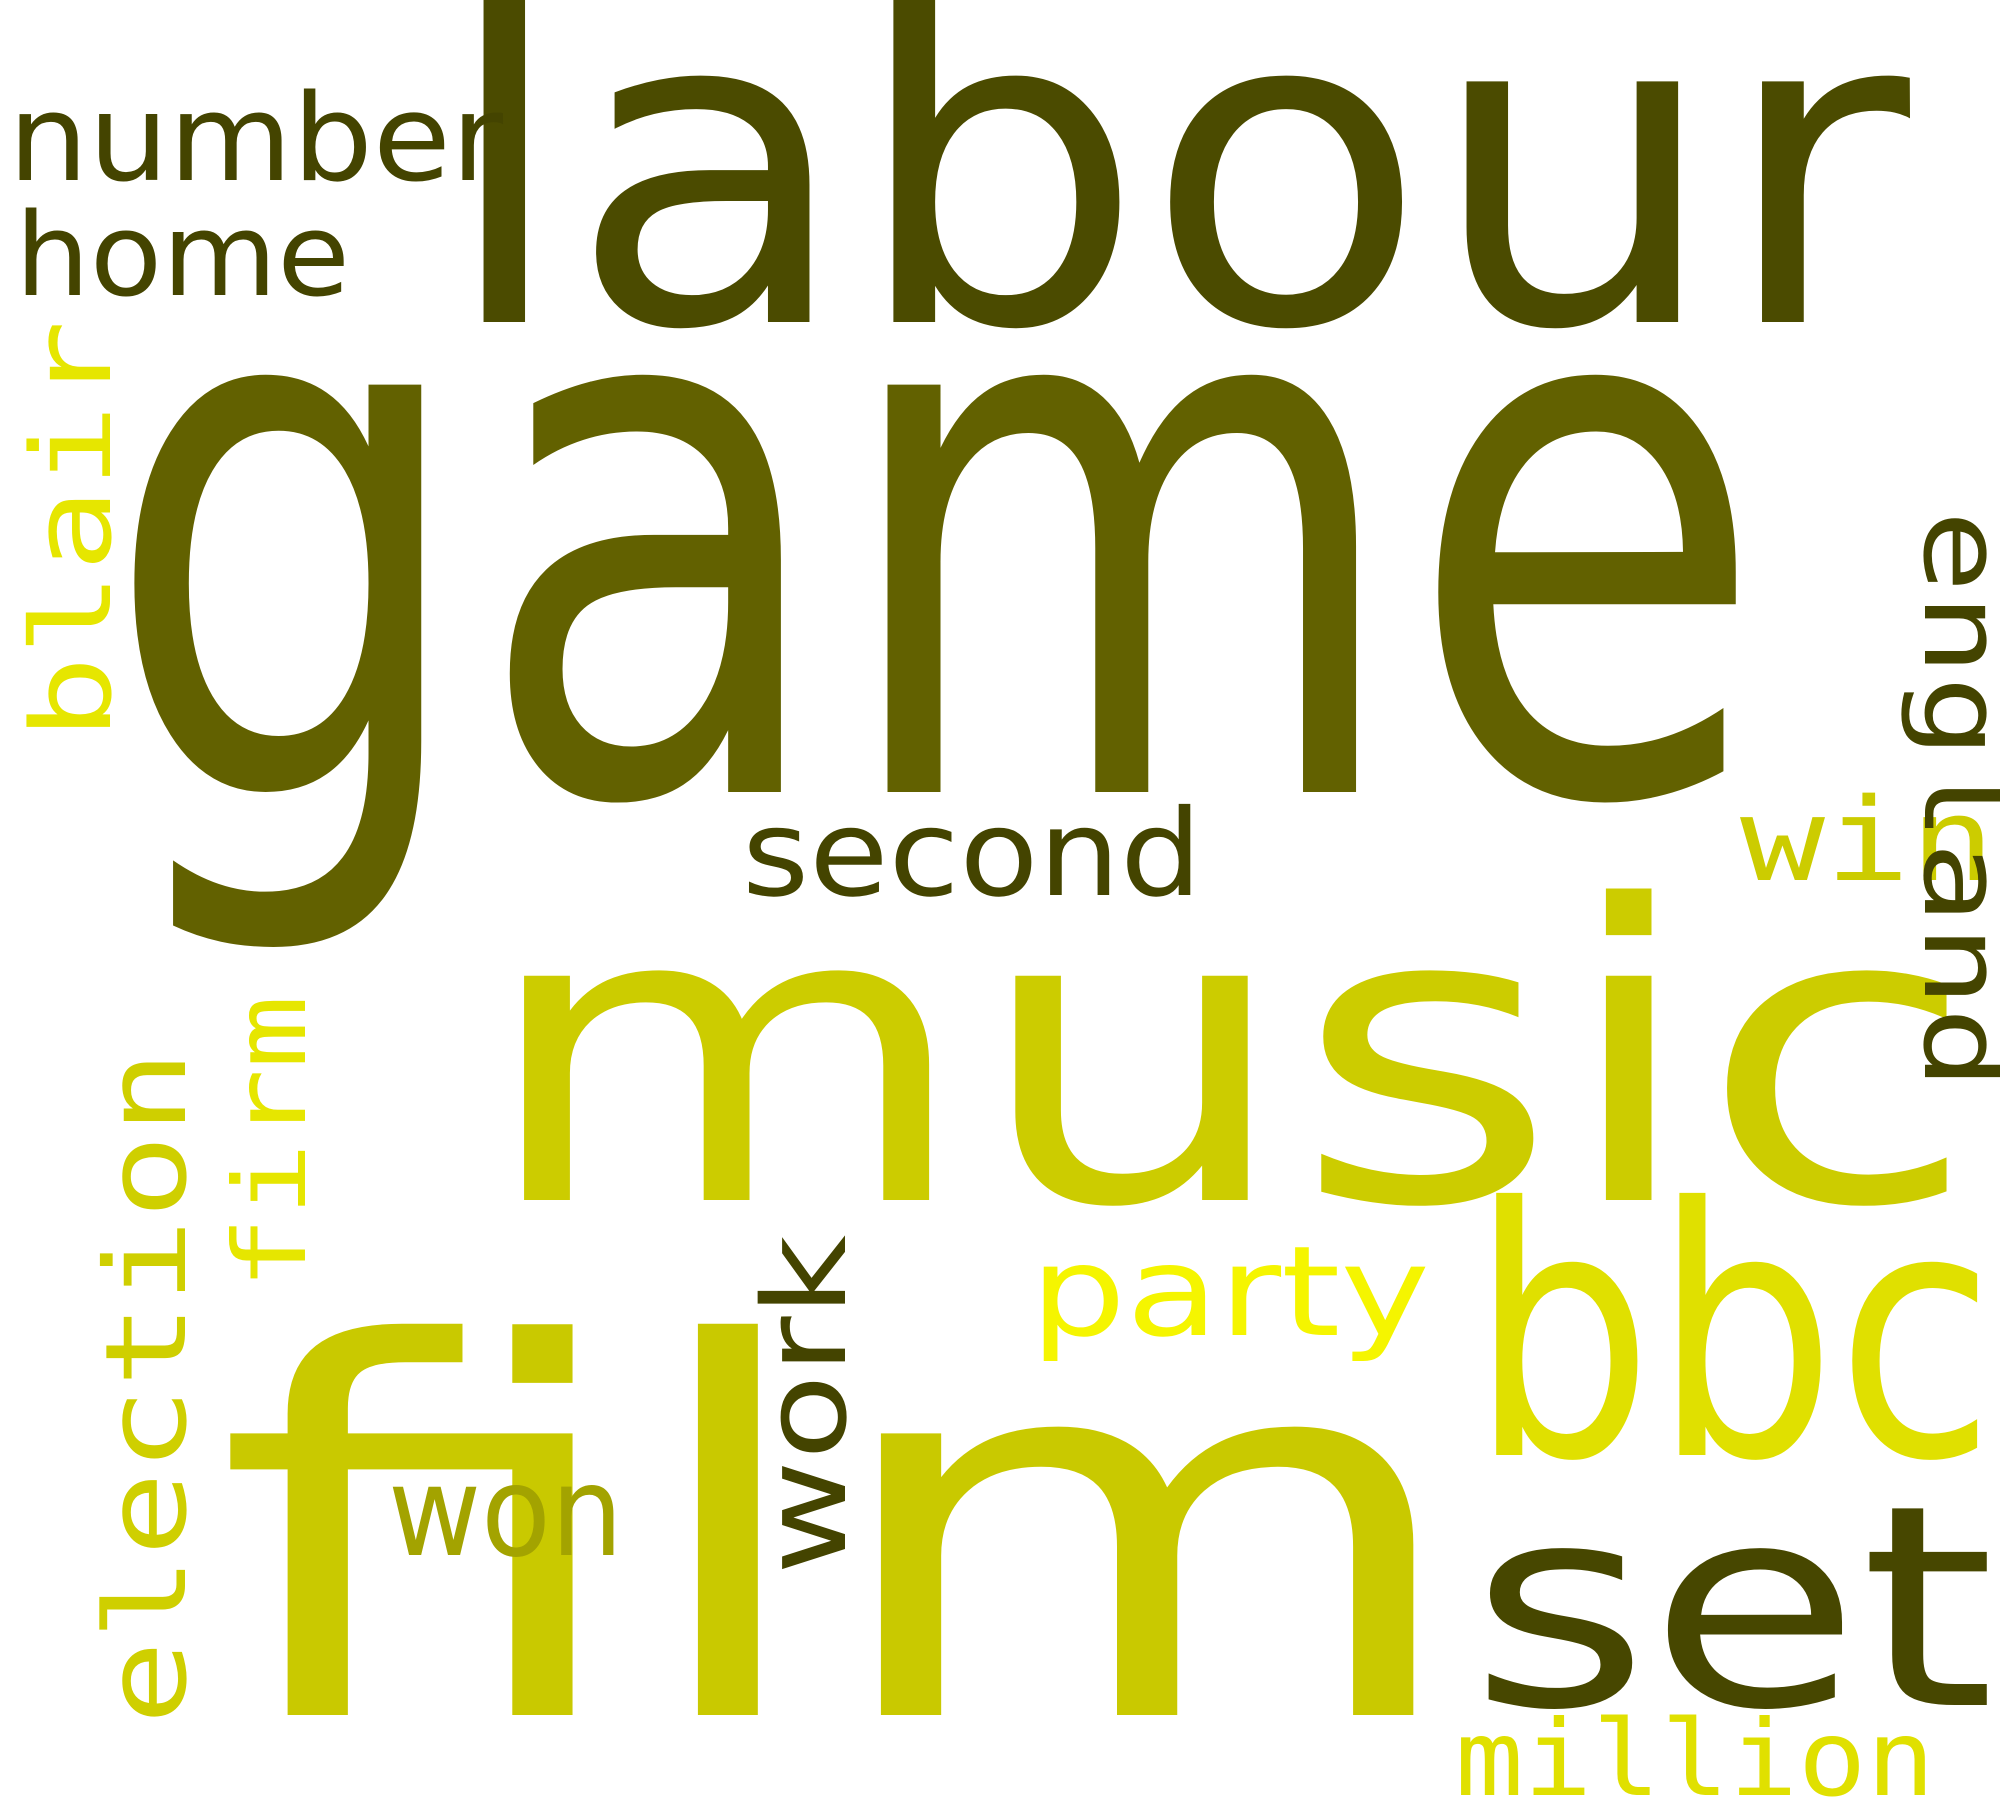 The width and height of the screenshot is (2000, 1800). Describe the element at coordinates (270, 1142) in the screenshot. I see `word-firm: firm` at that location.